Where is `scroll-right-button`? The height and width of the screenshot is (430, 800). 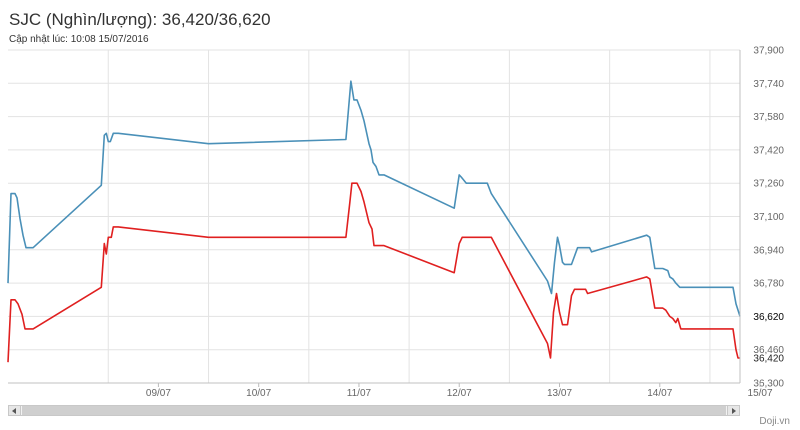
scroll-right-button is located at coordinates (733, 410).